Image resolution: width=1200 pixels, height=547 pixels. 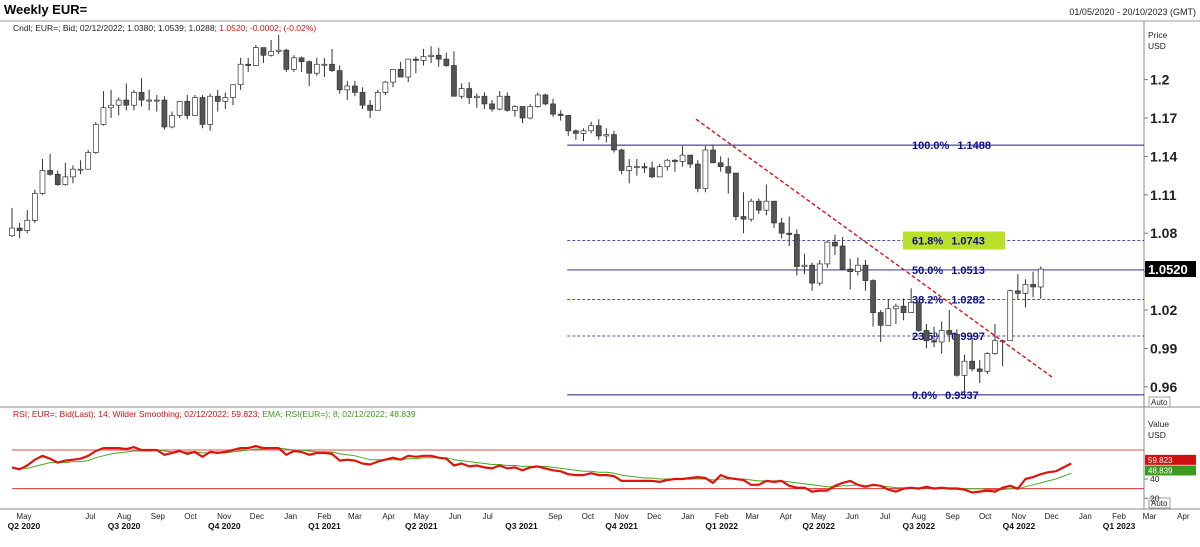 I want to click on quarter-label: Q1 2023, so click(x=1119, y=526).